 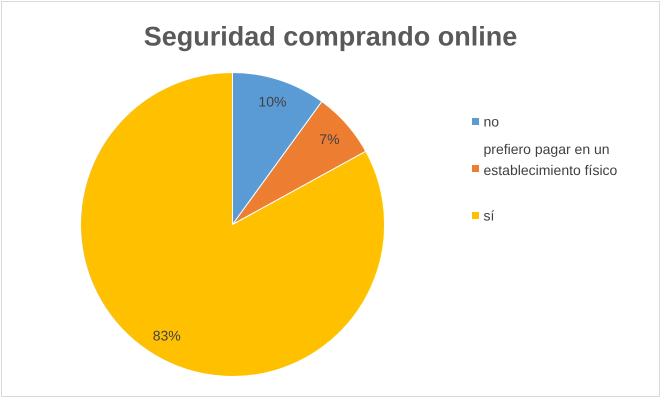 What do you see at coordinates (551, 159) in the screenshot?
I see `legend-label: prefiero pagar en un establecimiento físico` at bounding box center [551, 159].